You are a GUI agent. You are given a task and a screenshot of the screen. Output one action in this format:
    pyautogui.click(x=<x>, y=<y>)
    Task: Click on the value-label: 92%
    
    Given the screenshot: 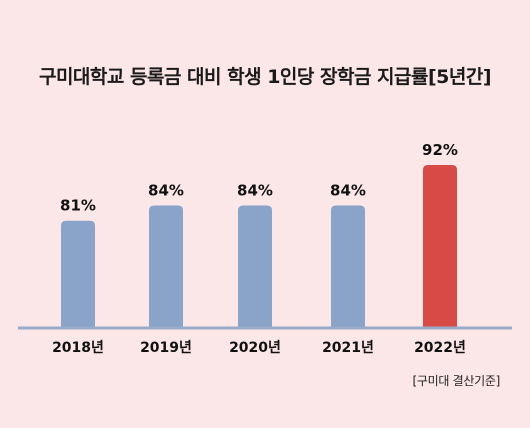 What is the action you would take?
    pyautogui.click(x=440, y=150)
    